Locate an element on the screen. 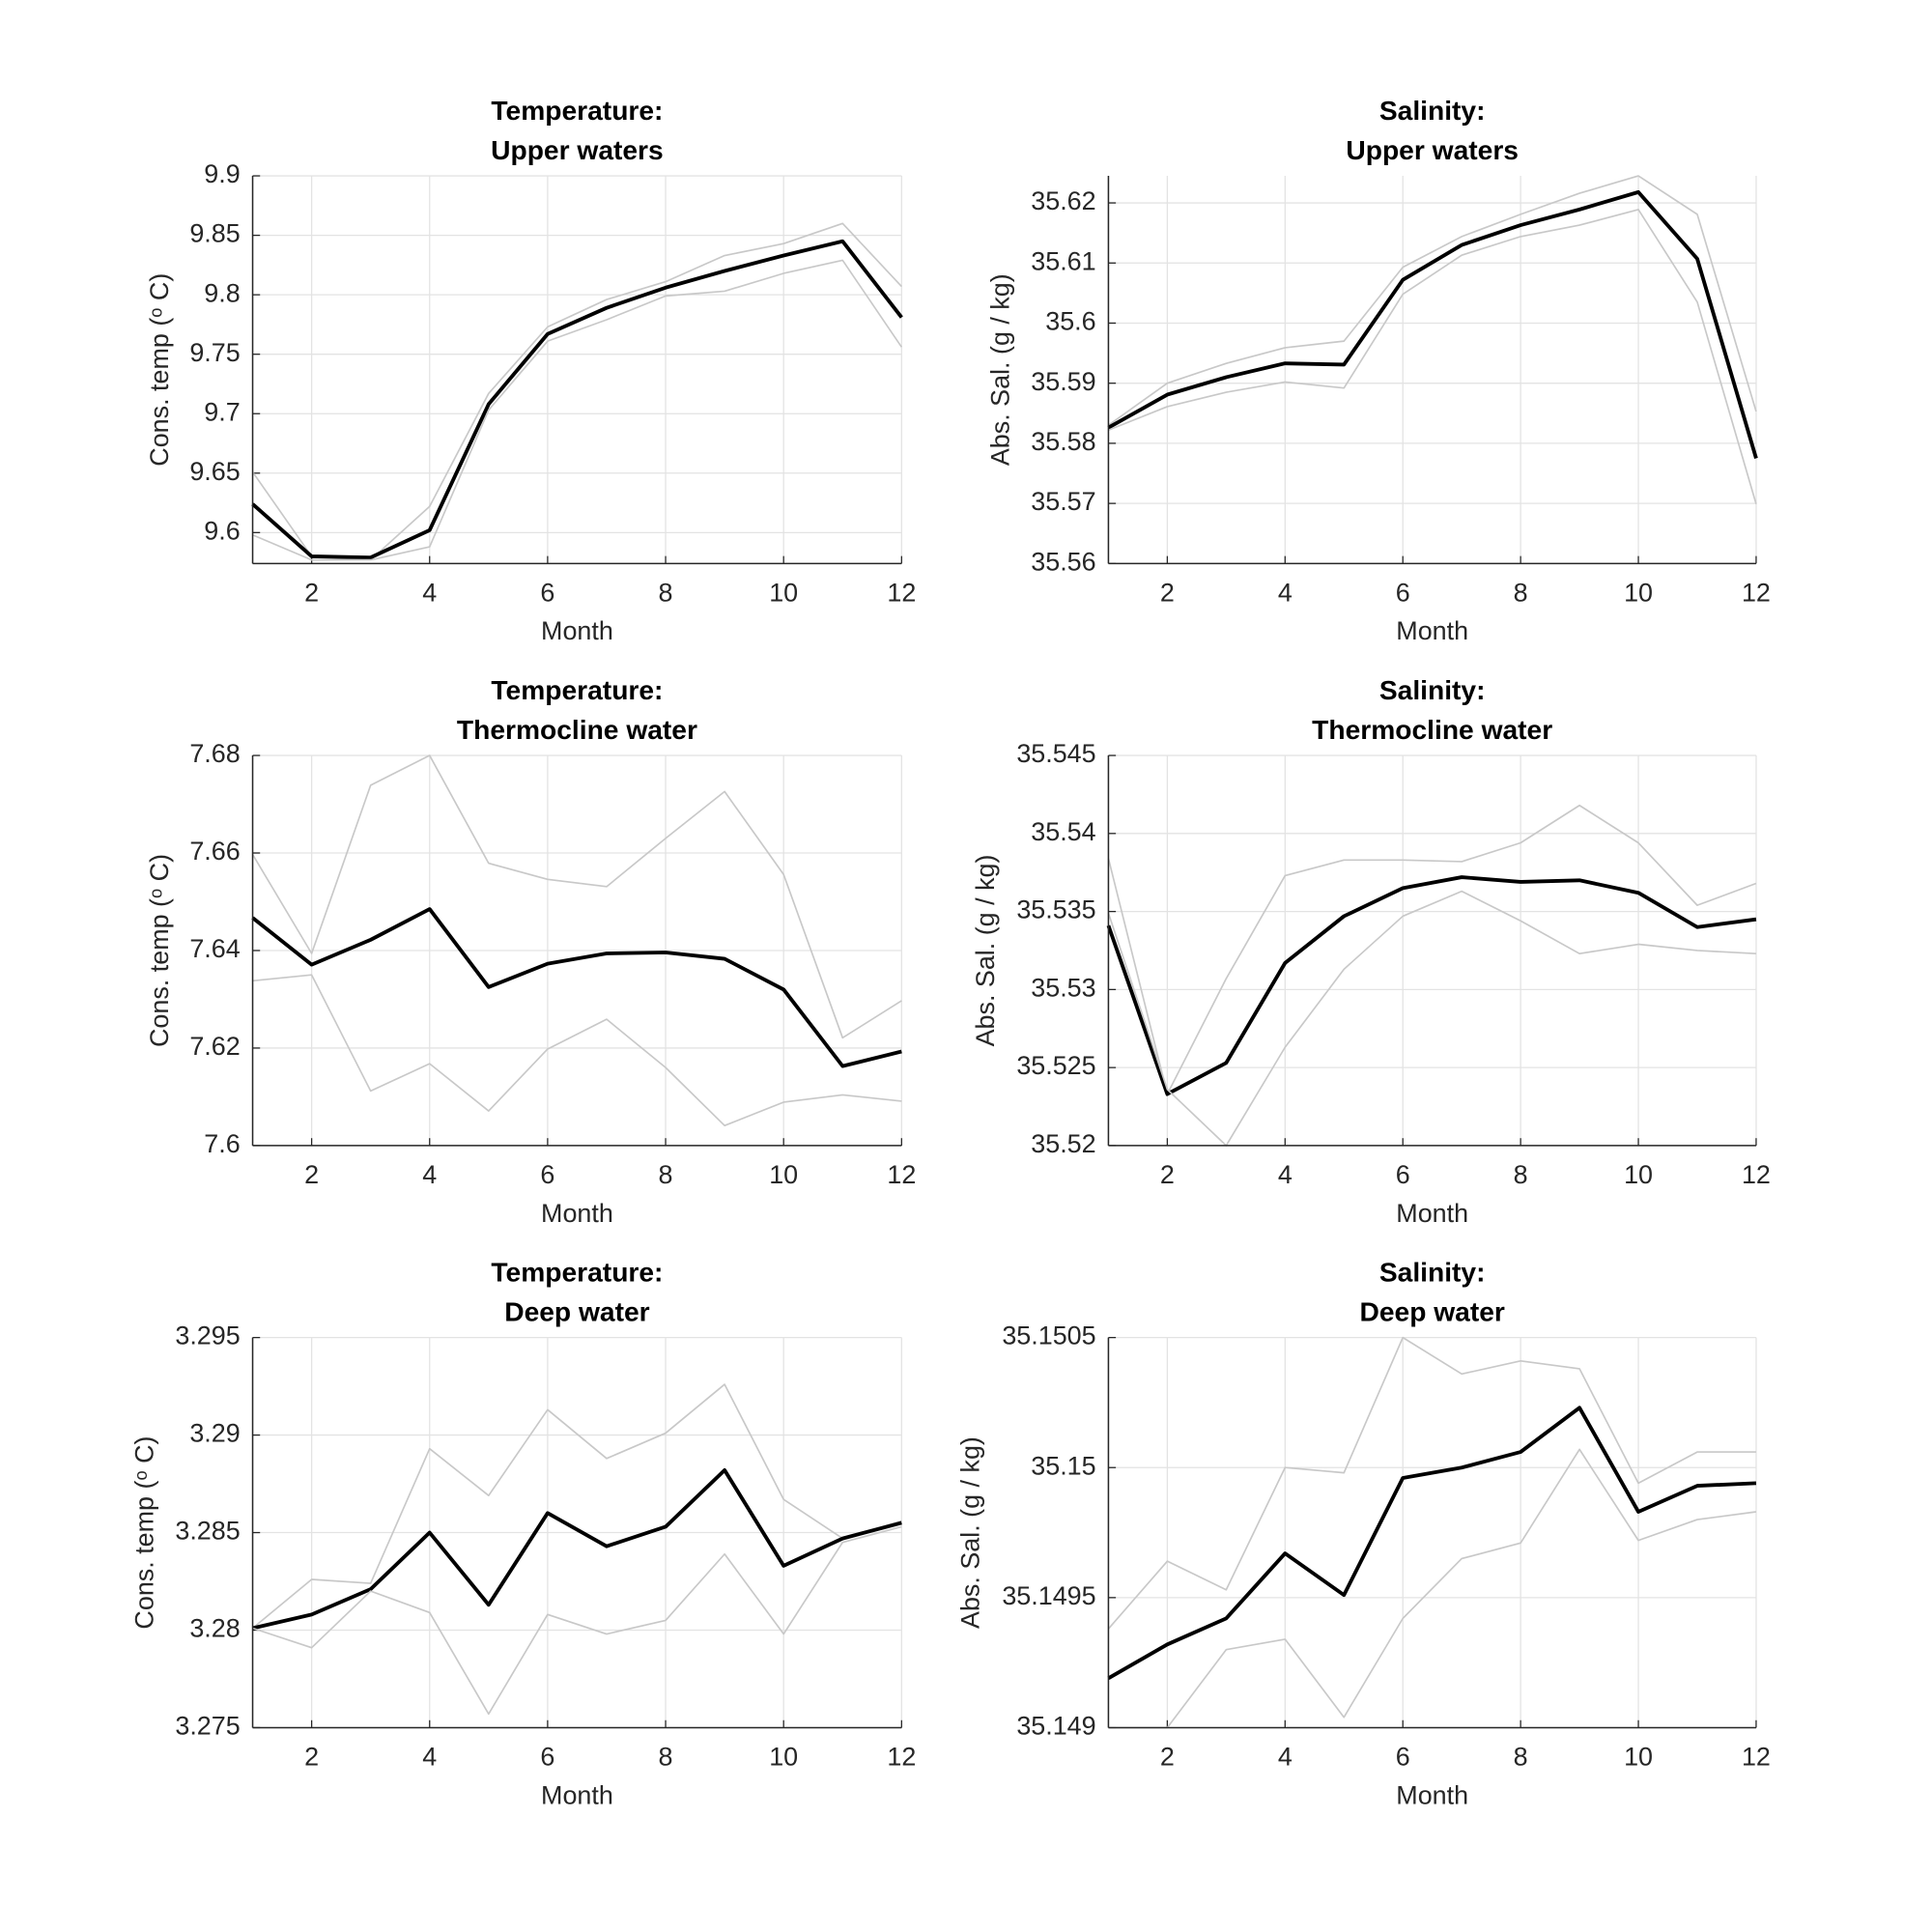 The width and height of the screenshot is (1932, 1932). y-tick-label: 35.52 is located at coordinates (1063, 1143).